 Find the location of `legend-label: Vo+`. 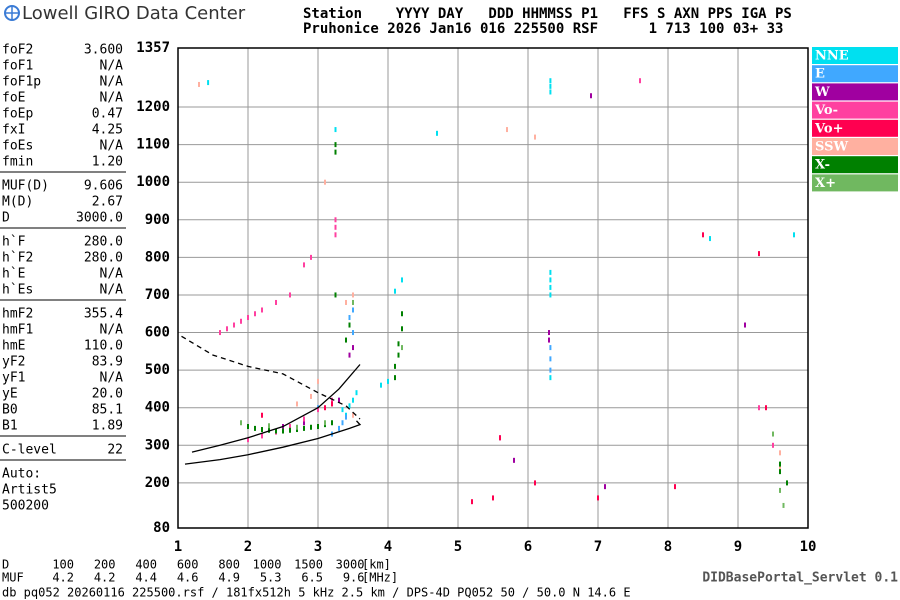

legend-label: Vo+ is located at coordinates (828, 128).